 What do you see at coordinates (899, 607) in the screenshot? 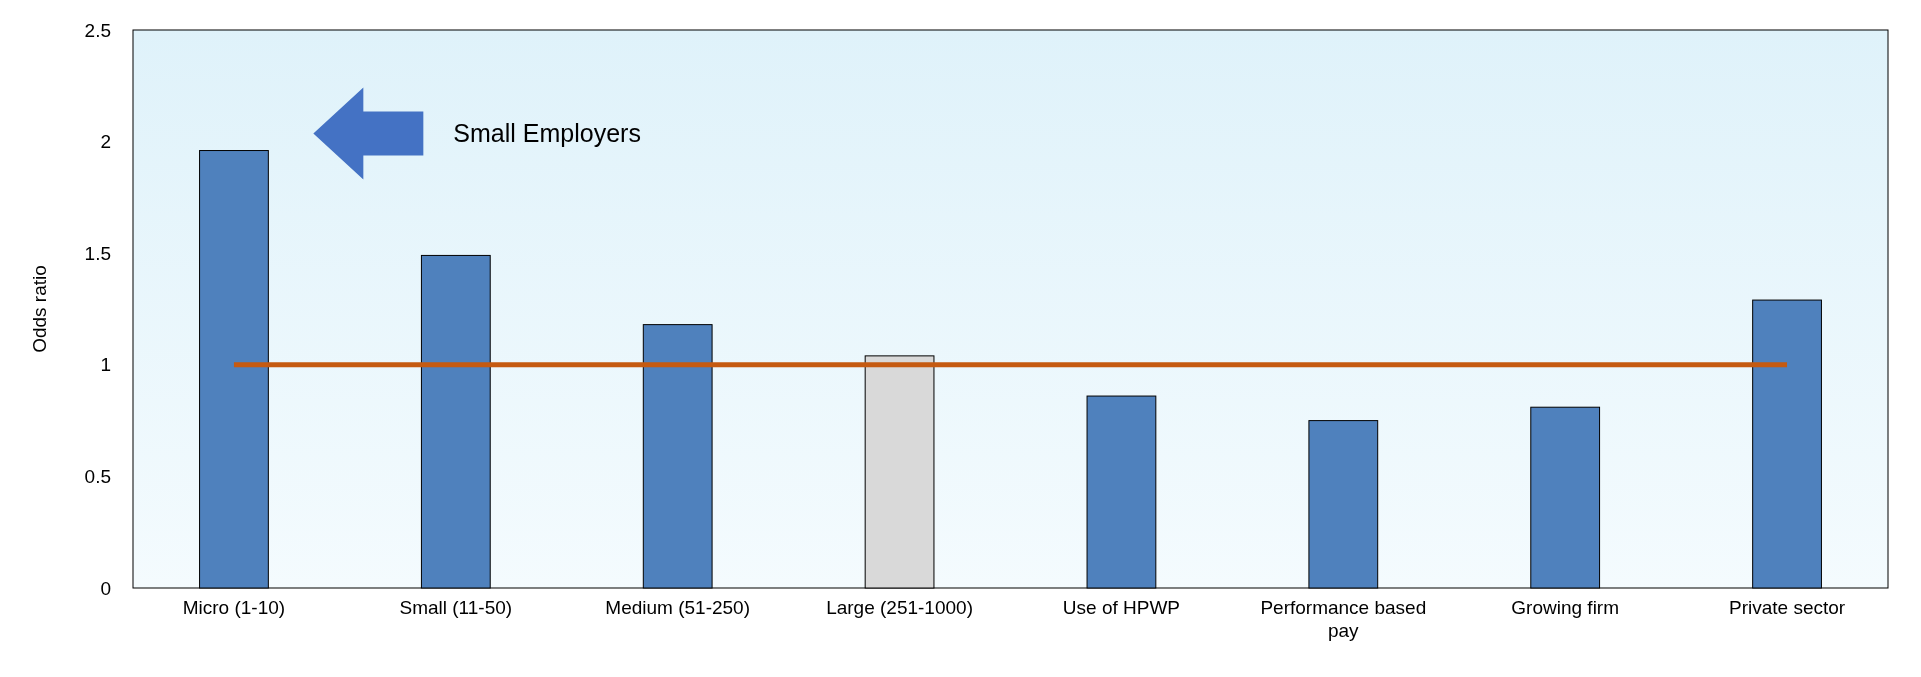
I see `x-tick-label: Large (251-1000)` at bounding box center [899, 607].